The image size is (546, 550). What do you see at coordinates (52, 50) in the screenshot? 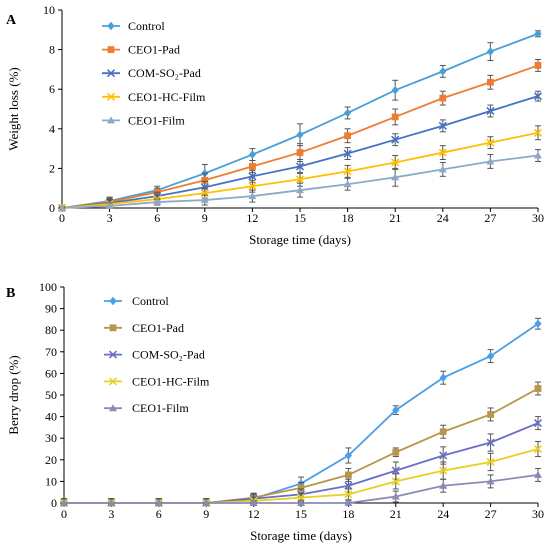
I see `y-tick-label: 8` at bounding box center [52, 50].